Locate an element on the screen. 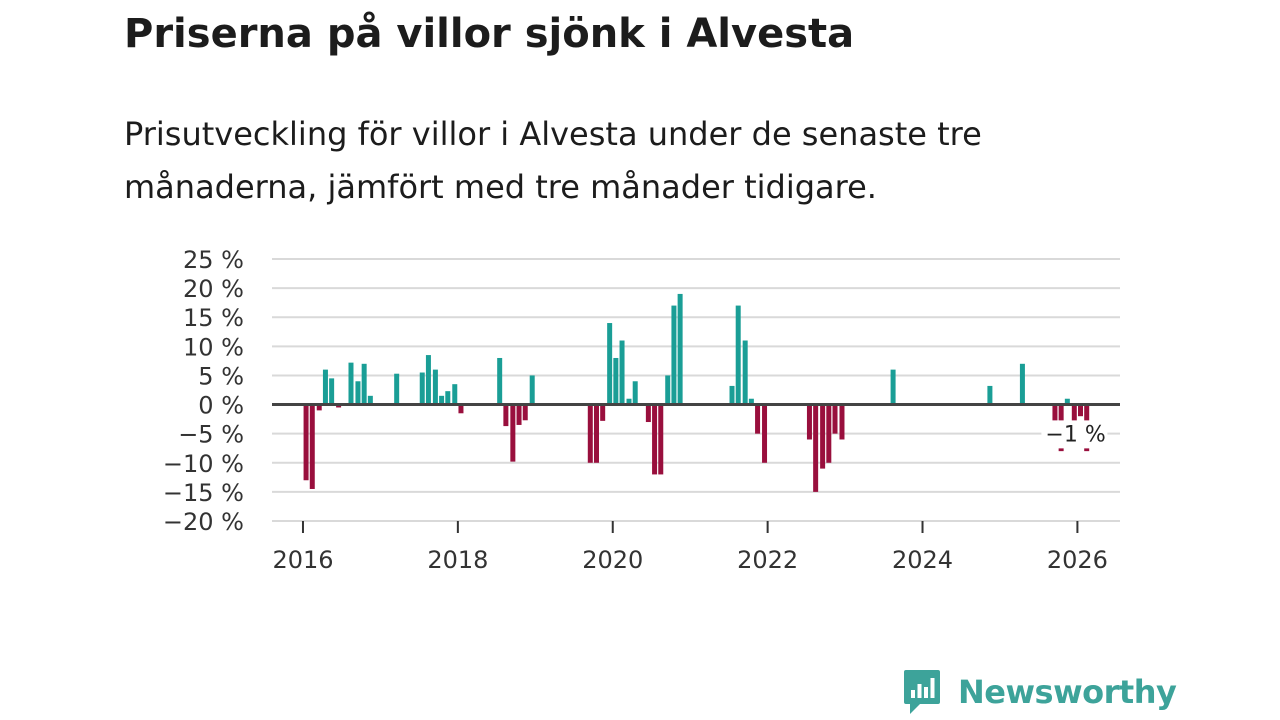 This screenshot has height=720, width=1280. brand: Newsworthy is located at coordinates (1039, 692).